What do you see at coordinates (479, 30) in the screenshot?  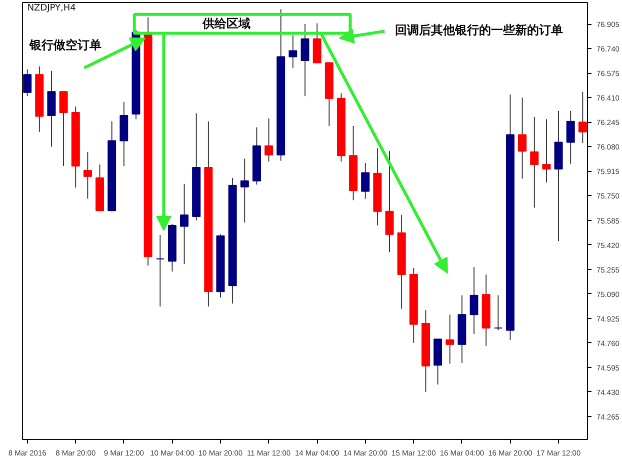 I see `annotation: 回调后其他银行的一些新的订单` at bounding box center [479, 30].